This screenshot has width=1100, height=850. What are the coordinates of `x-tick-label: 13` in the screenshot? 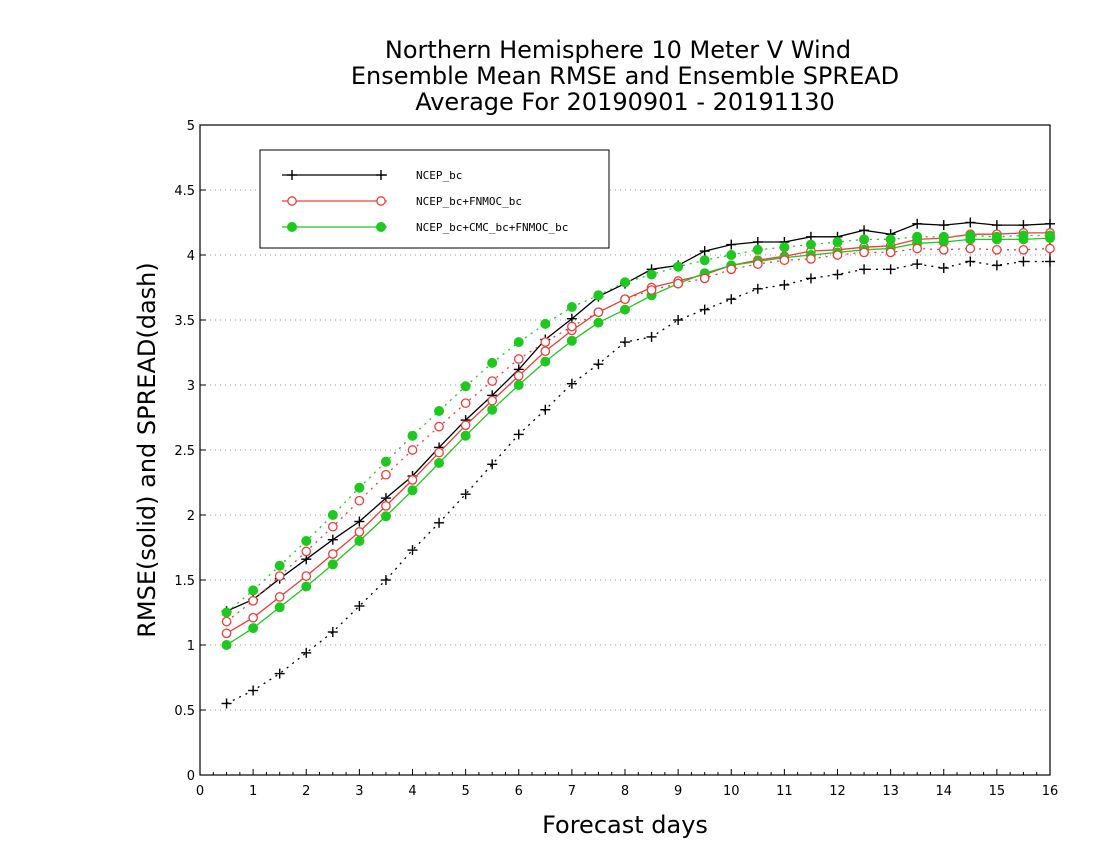 It's located at (890, 791).